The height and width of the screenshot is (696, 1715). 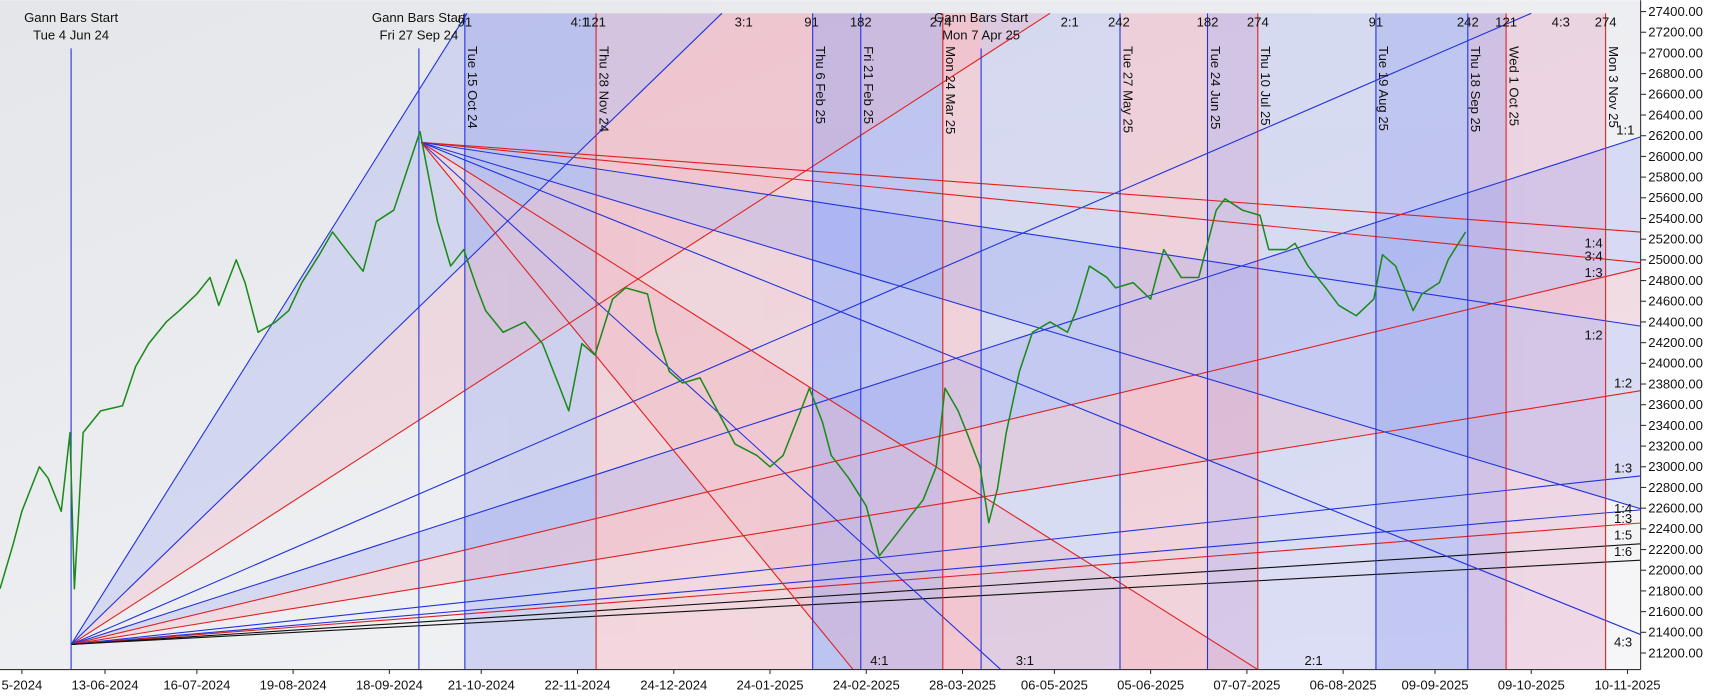 I want to click on gann-start-date: Fri 27 Sep 24, so click(x=419, y=35).